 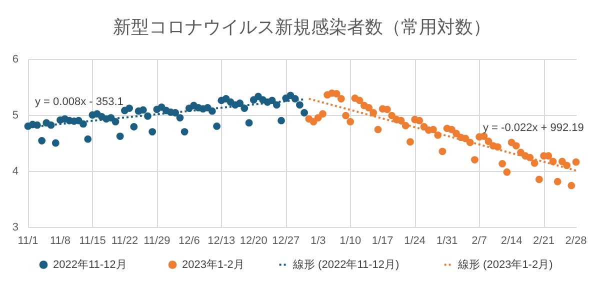 I want to click on legend-label: 2022年11-12月, so click(x=90, y=264).